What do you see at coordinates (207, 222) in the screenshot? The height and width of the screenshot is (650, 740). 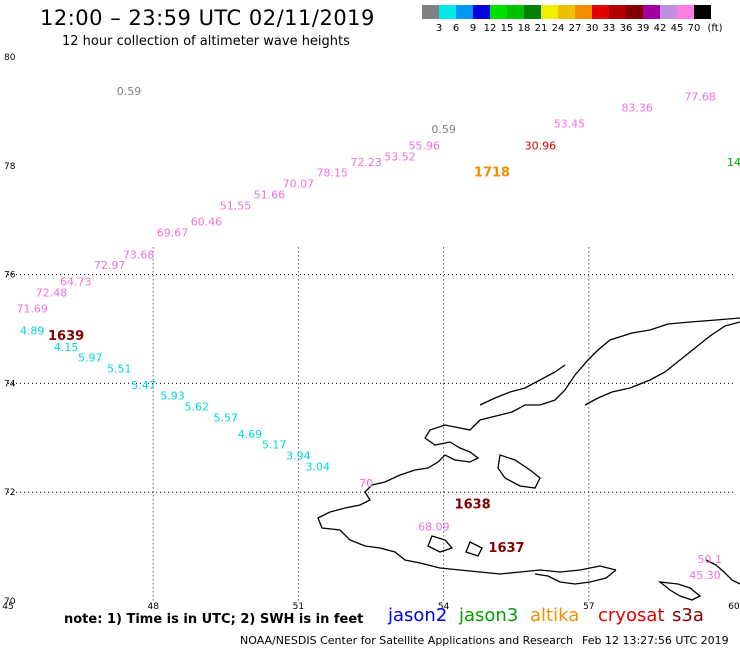 I see `observation-label: 60.46` at bounding box center [207, 222].